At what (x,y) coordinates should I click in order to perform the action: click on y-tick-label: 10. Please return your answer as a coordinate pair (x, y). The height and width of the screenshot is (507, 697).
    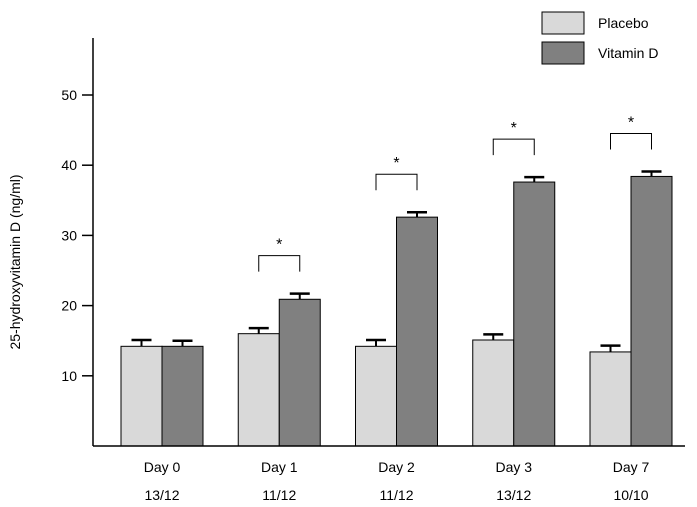
    Looking at the image, I should click on (69, 376).